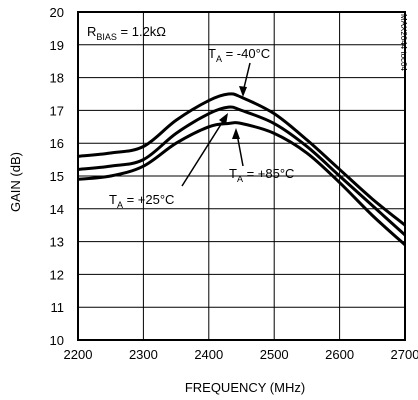 The image size is (418, 400). I want to click on y-tick-label: 17, so click(57, 110).